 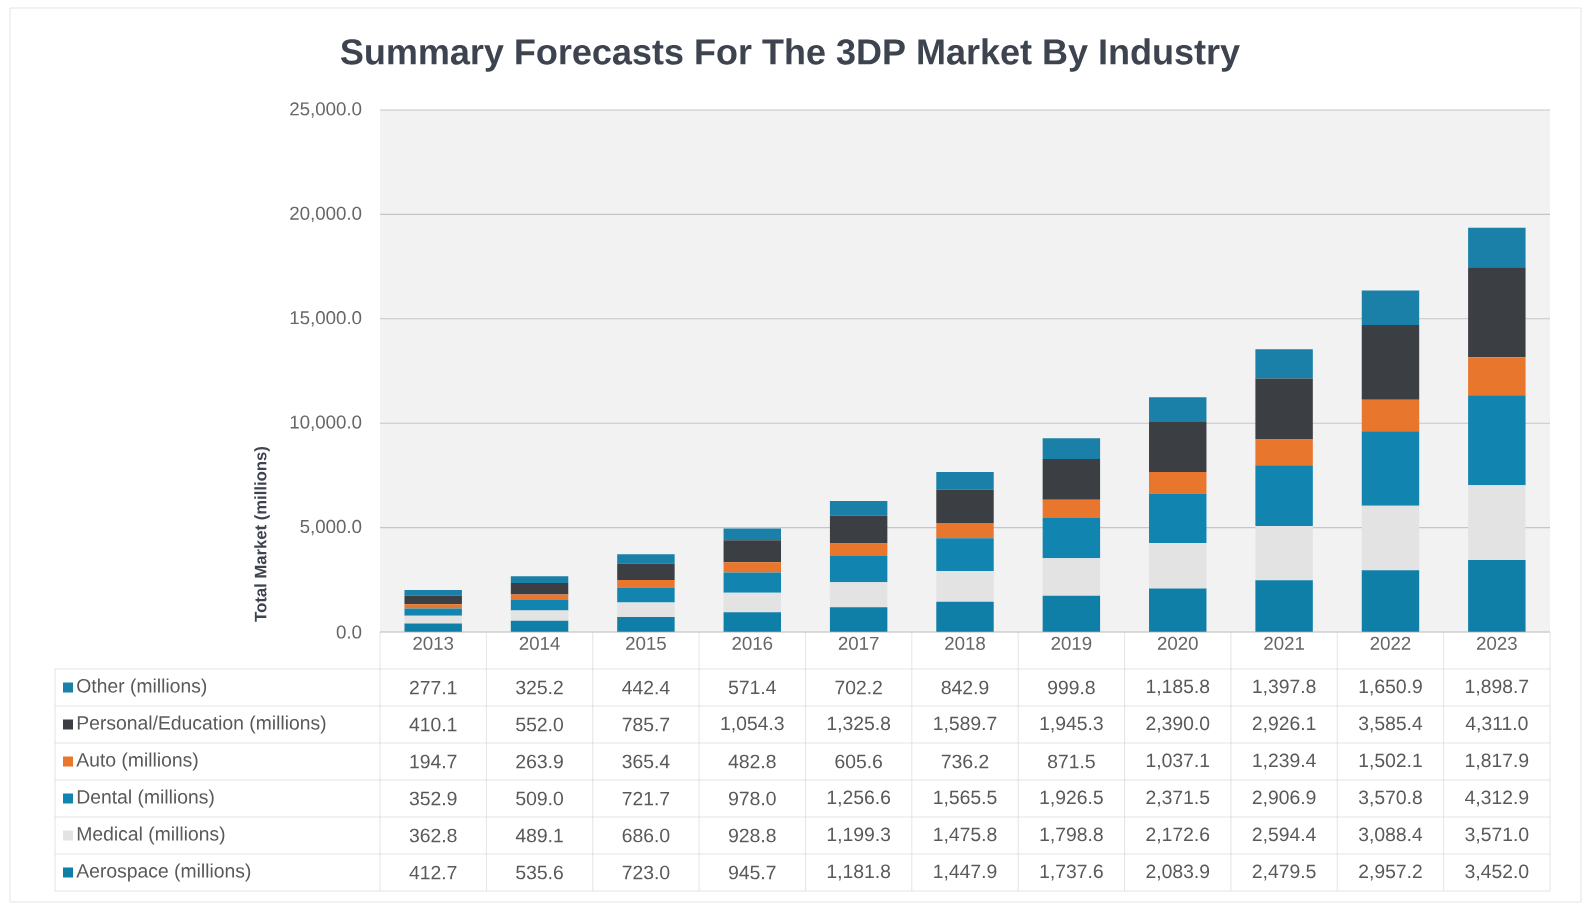 What do you see at coordinates (433, 643) in the screenshot?
I see `x-tick-label: 2013` at bounding box center [433, 643].